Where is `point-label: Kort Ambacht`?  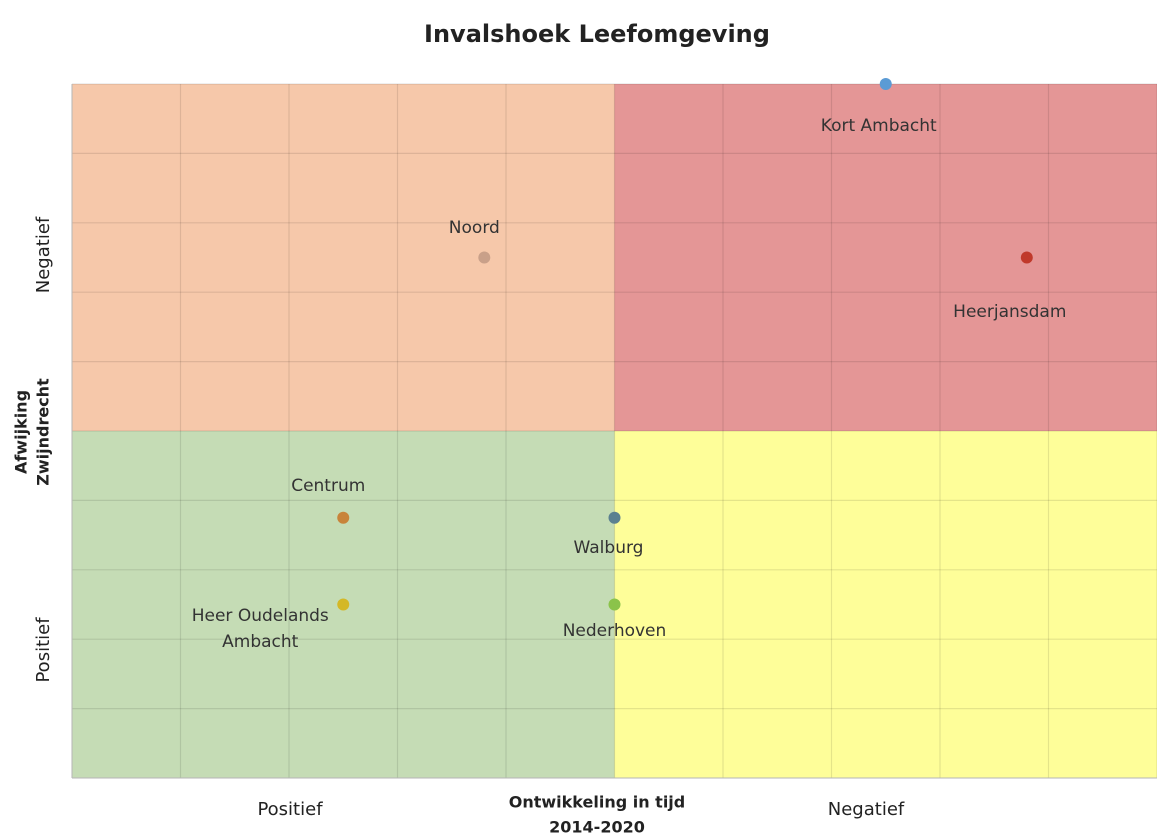 point-label: Kort Ambacht is located at coordinates (878, 126).